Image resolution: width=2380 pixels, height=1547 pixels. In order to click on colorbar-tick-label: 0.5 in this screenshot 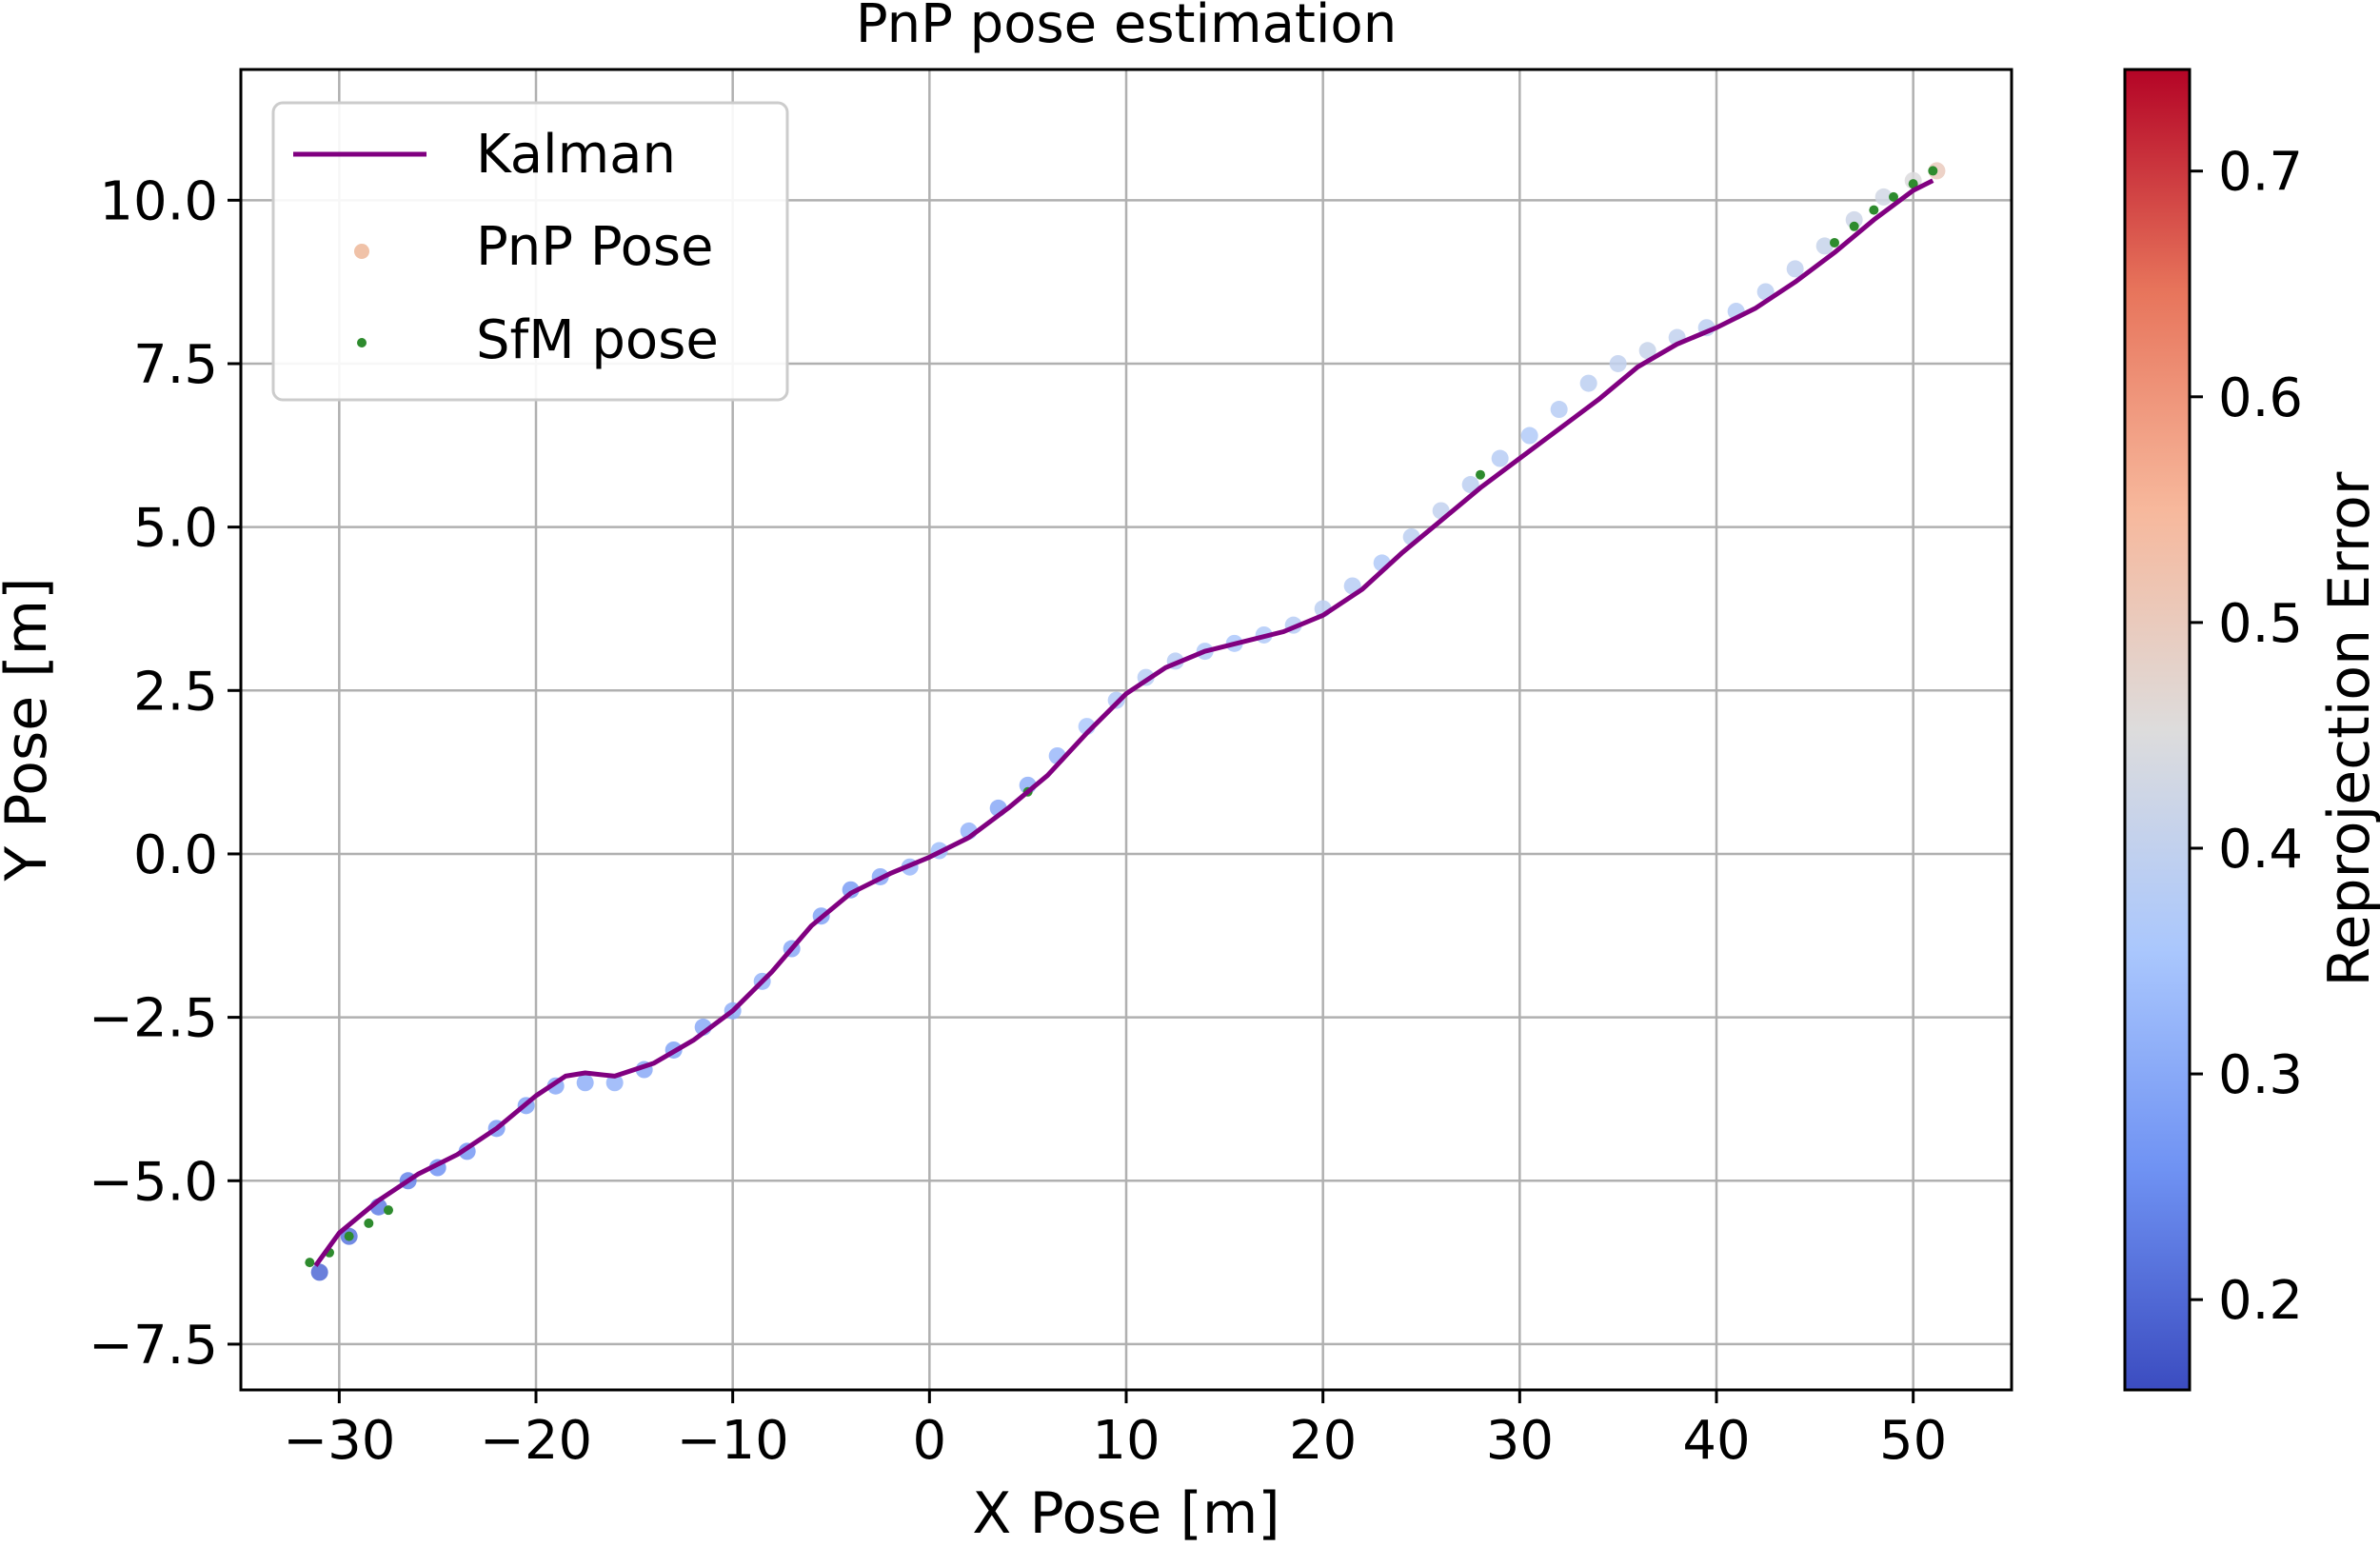, I will do `click(2260, 624)`.